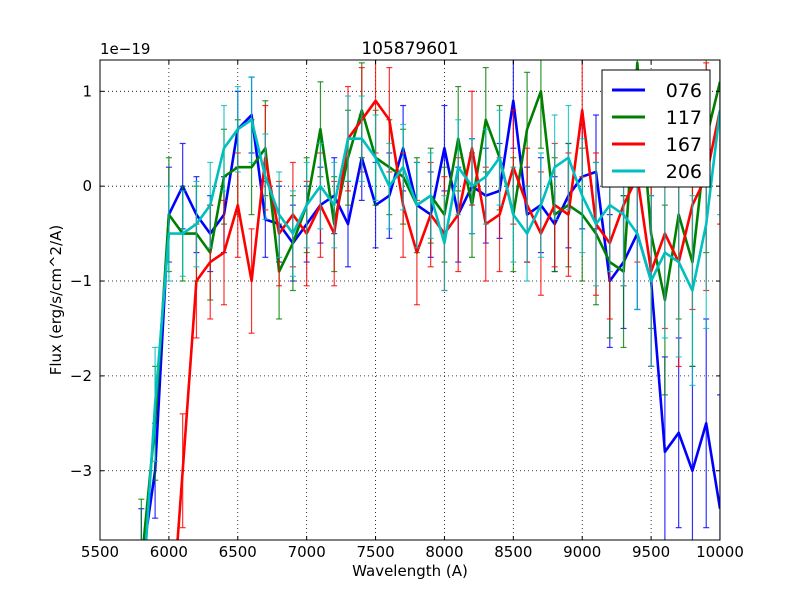 The image size is (800, 600). Describe the element at coordinates (125, 49) in the screenshot. I see `y-offset-label: 1e−19` at that location.